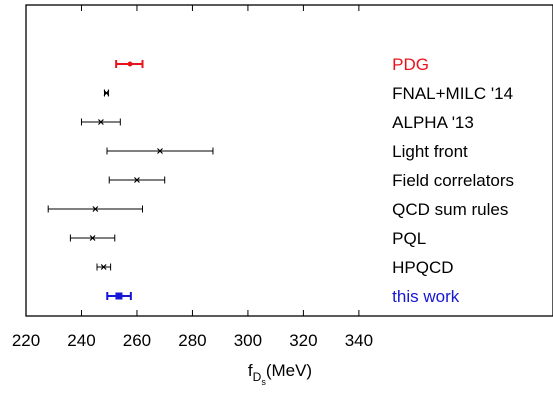 Image resolution: width=553 pixels, height=396 pixels. What do you see at coordinates (248, 340) in the screenshot?
I see `x-tick-label: 300` at bounding box center [248, 340].